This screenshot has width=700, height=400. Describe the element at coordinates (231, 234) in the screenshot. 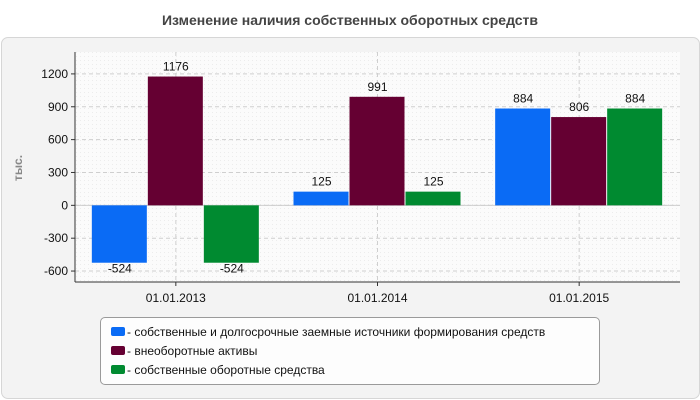

I see `bar-s2-c0` at that location.